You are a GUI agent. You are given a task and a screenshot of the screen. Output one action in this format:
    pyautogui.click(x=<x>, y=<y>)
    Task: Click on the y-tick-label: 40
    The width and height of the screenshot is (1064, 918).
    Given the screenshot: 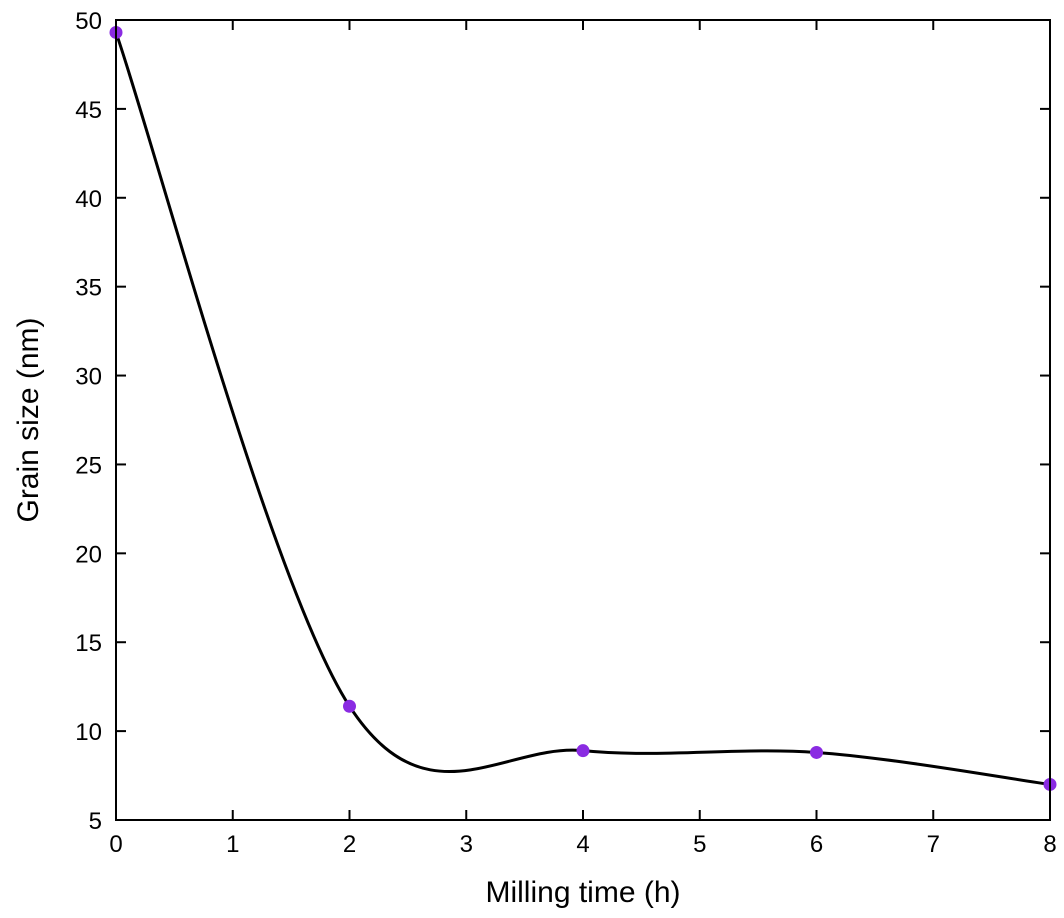 What is the action you would take?
    pyautogui.click(x=88, y=199)
    